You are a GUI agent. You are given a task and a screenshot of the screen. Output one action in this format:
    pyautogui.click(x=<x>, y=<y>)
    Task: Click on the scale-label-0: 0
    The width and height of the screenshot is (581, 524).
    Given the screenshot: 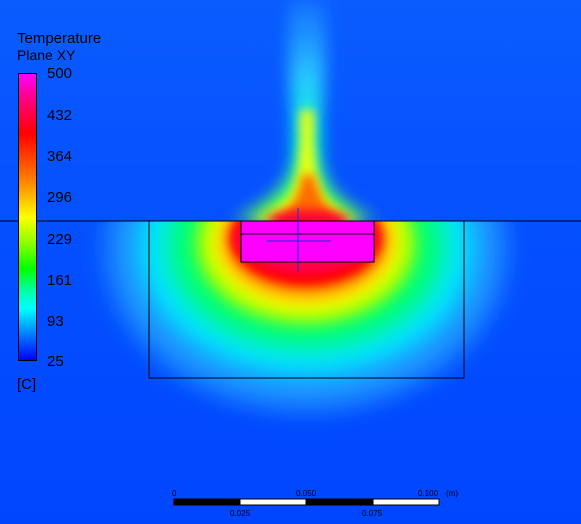 What is the action you would take?
    pyautogui.click(x=174, y=493)
    